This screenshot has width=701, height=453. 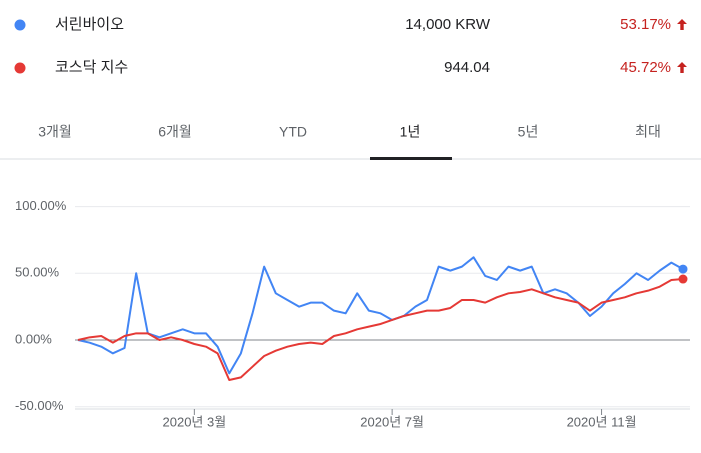 What do you see at coordinates (528, 132) in the screenshot?
I see `range-tab: 5년` at bounding box center [528, 132].